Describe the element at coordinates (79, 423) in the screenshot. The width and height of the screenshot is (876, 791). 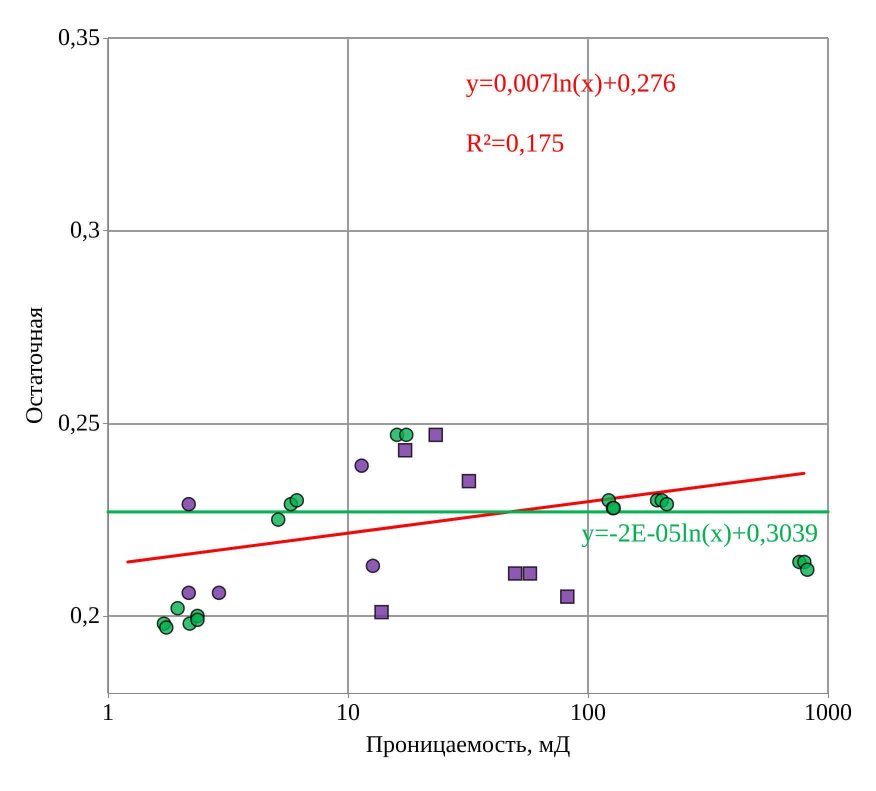
I see `y-tick-label: 0,25` at that location.